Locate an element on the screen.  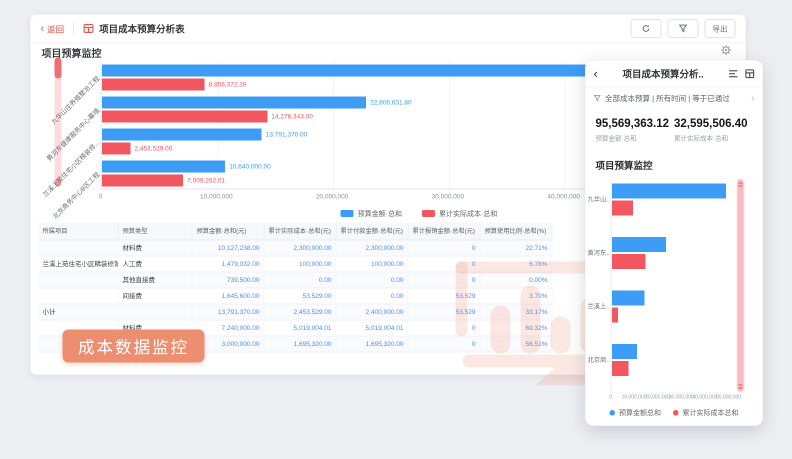
stat-label: 预算金额·总和 is located at coordinates (616, 138).